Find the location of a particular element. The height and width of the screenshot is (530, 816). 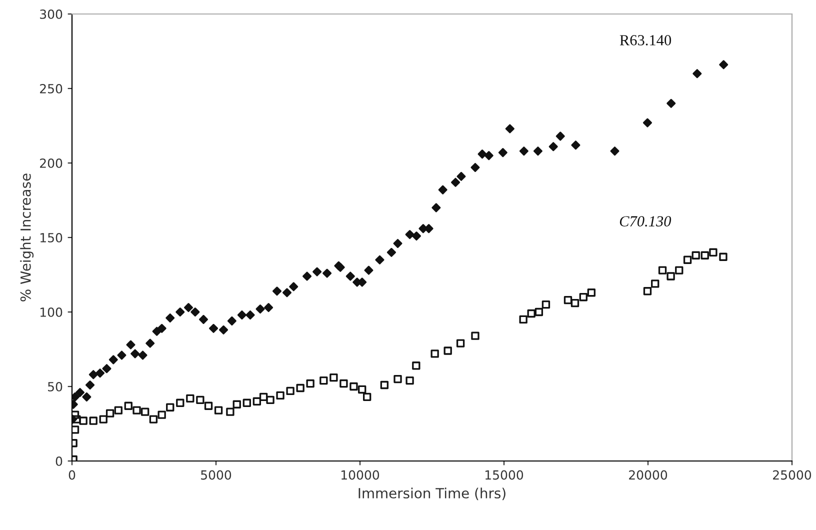

x-tick-label: 20000 is located at coordinates (648, 475).